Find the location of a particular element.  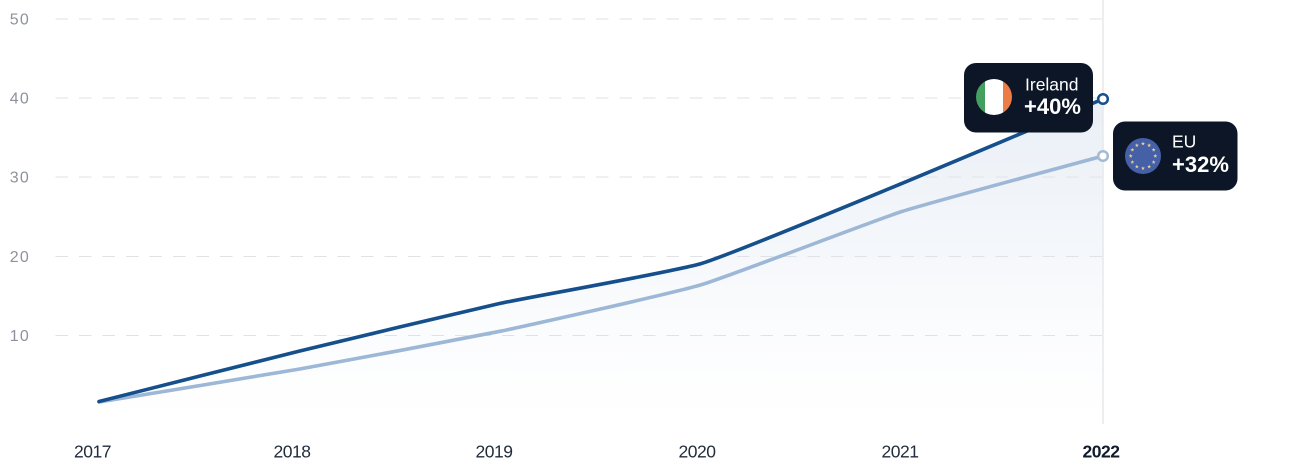

svg-text: 2020 is located at coordinates (698, 452).